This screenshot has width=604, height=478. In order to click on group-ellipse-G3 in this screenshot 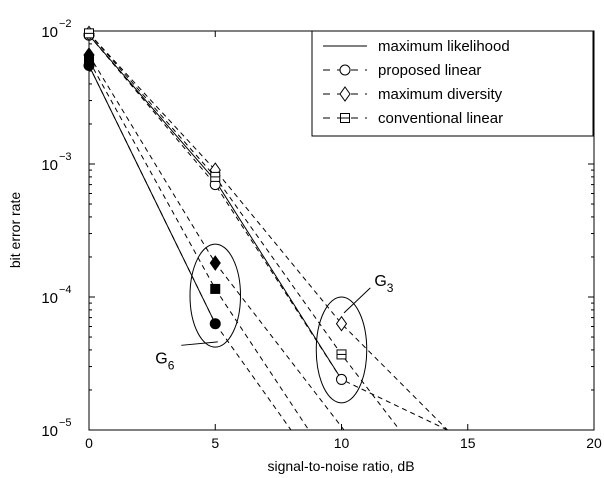, I will do `click(341, 350)`.